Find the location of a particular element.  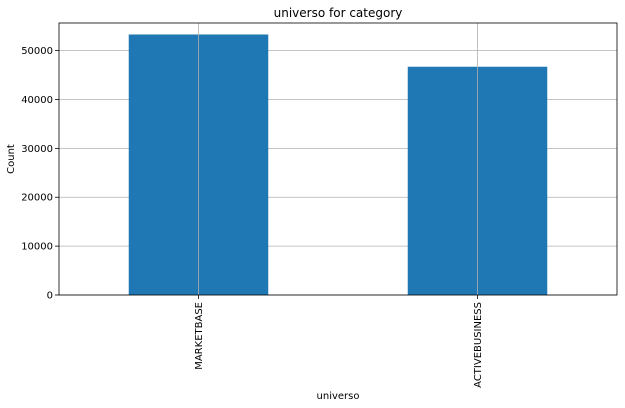

y-tick-label: 40000 is located at coordinates (37, 100).